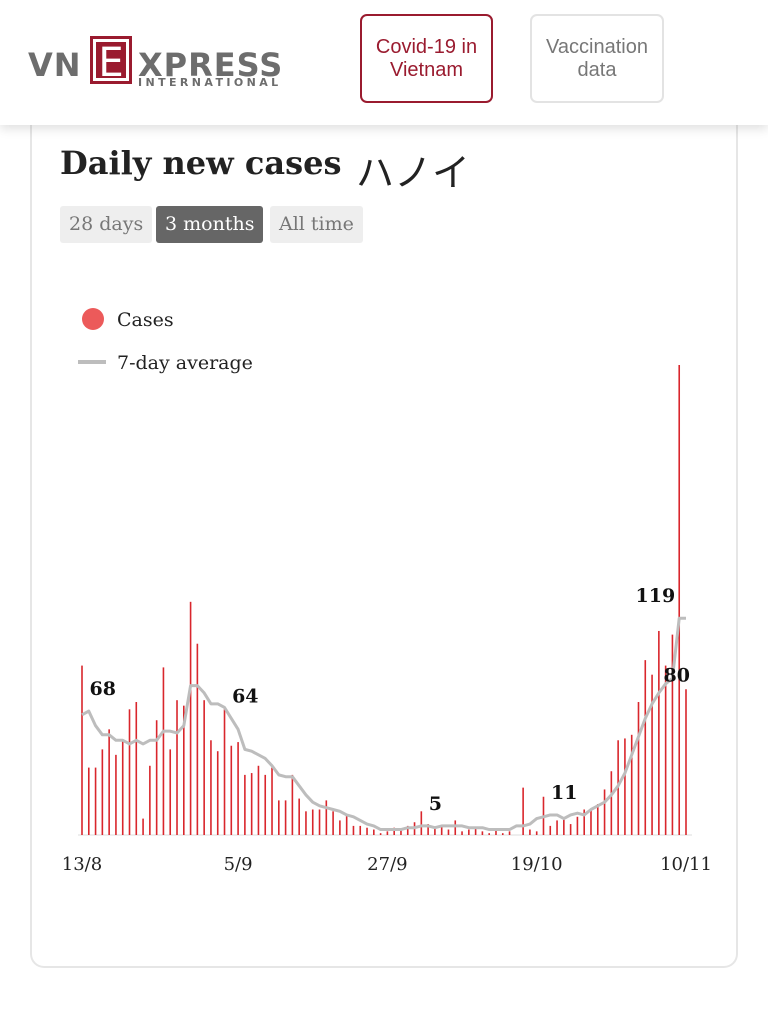 Image resolution: width=768 pixels, height=1024 pixels. I want to click on nav-button: Vaccination data, so click(597, 58).